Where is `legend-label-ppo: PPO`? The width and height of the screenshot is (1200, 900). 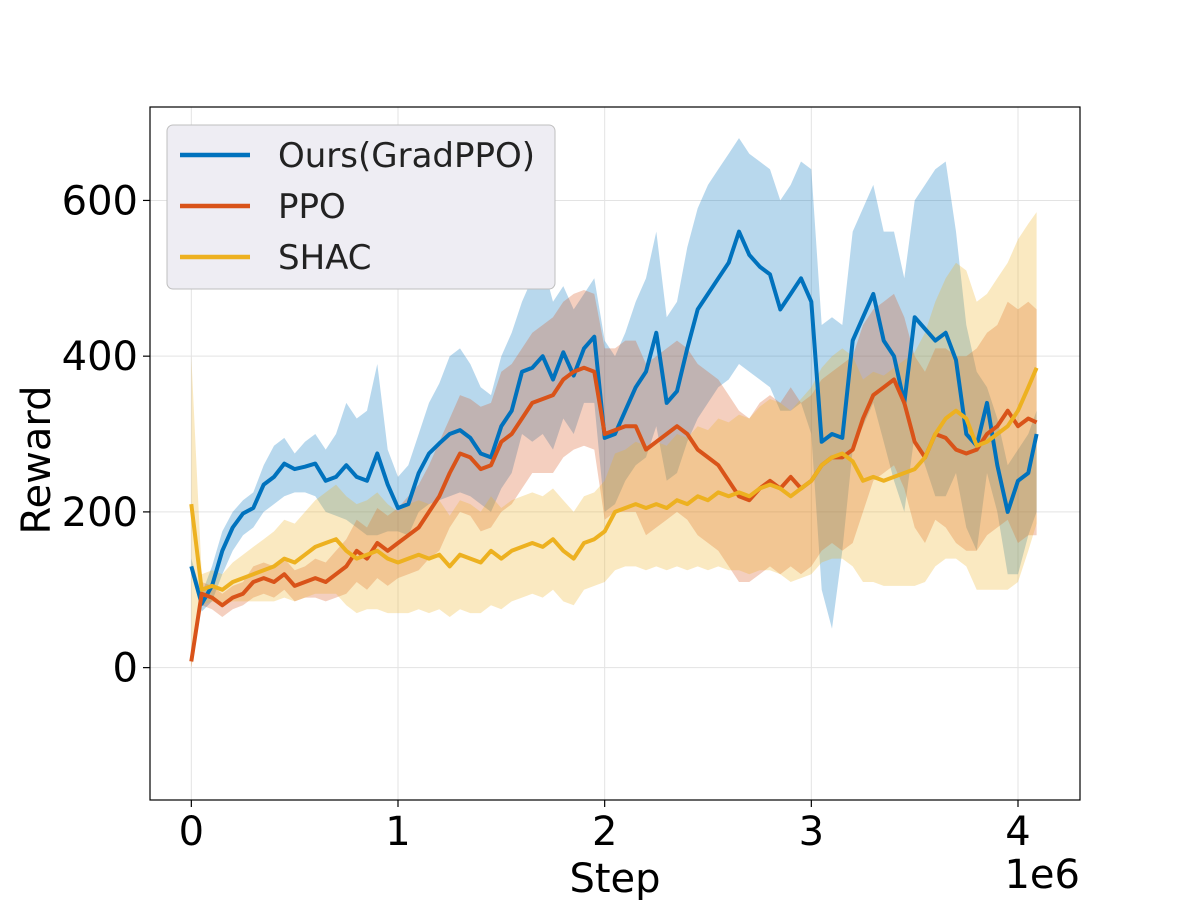
legend-label-ppo: PPO is located at coordinates (312, 207).